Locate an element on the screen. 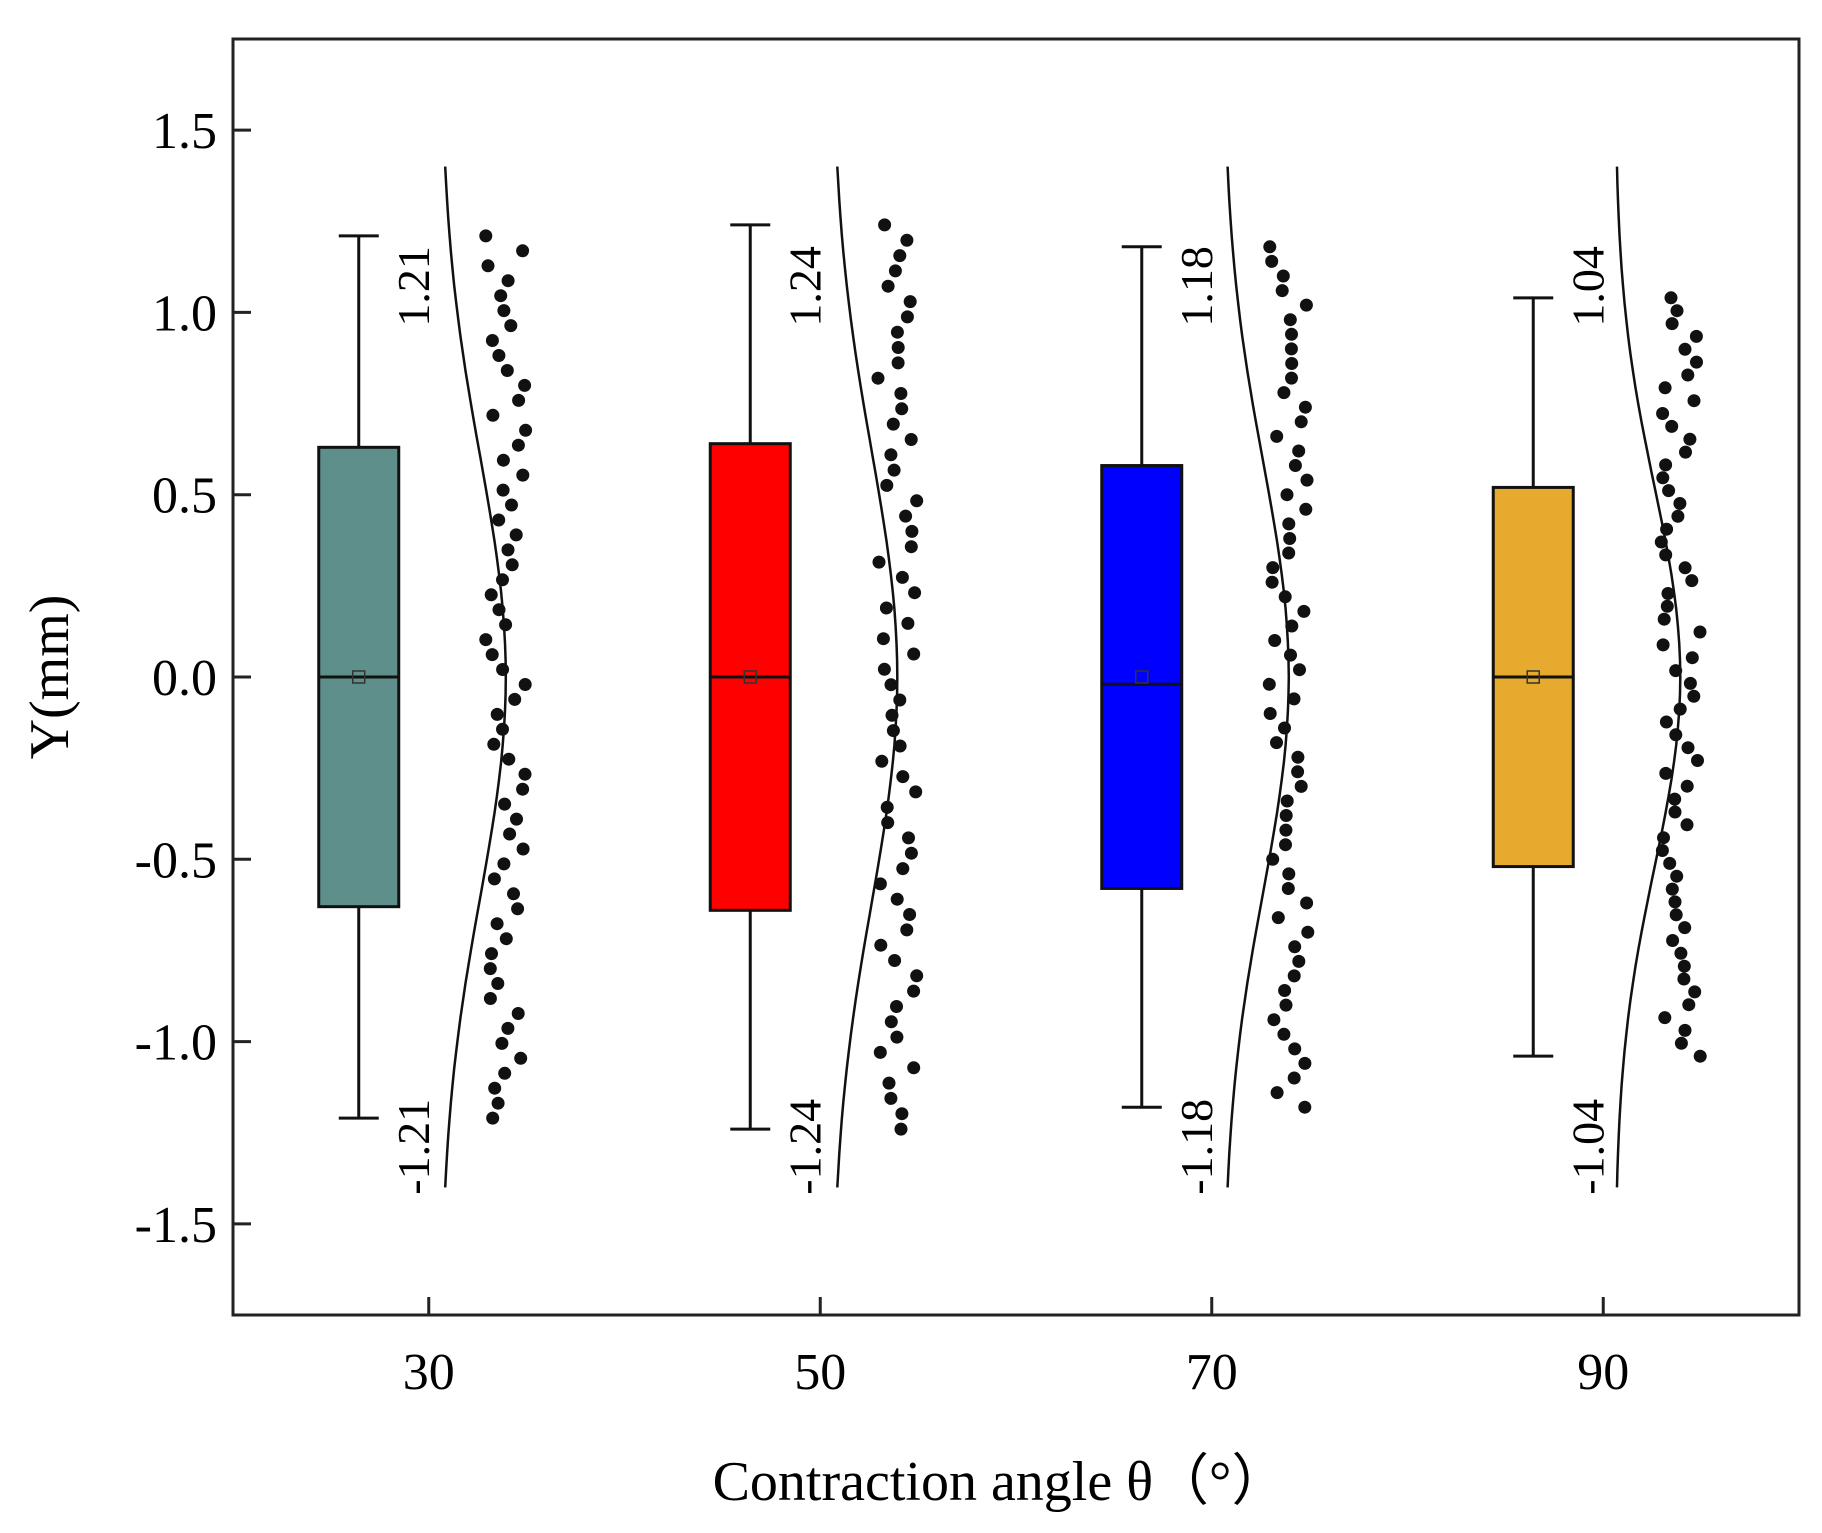 Image resolution: width=1822 pixels, height=1533 pixels. x-axis-title: Contraction angle θ（°） is located at coordinates (1000, 1482).